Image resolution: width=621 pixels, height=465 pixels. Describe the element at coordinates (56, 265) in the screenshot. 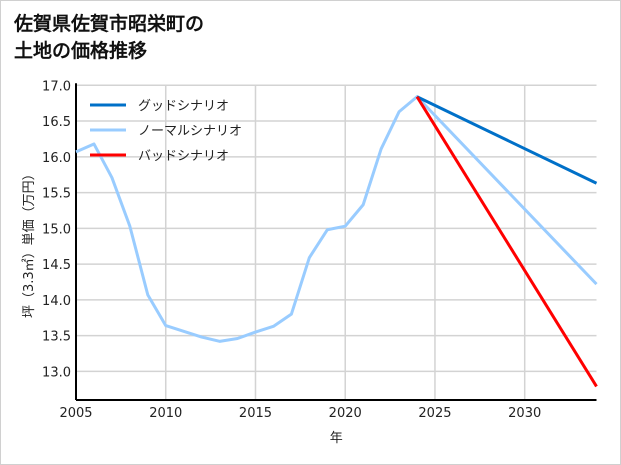

I see `y-tick-label: 14.5` at that location.